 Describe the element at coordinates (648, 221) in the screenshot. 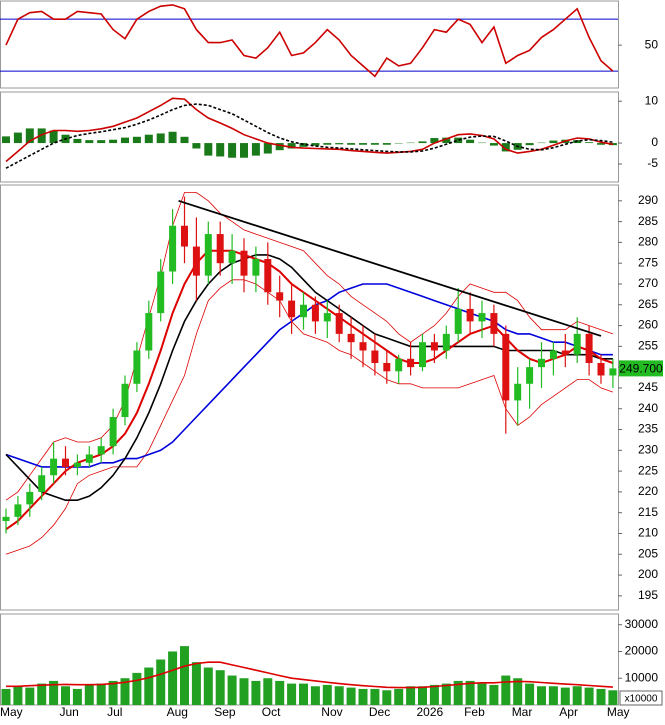

I see `y-tick-label: 285` at that location.